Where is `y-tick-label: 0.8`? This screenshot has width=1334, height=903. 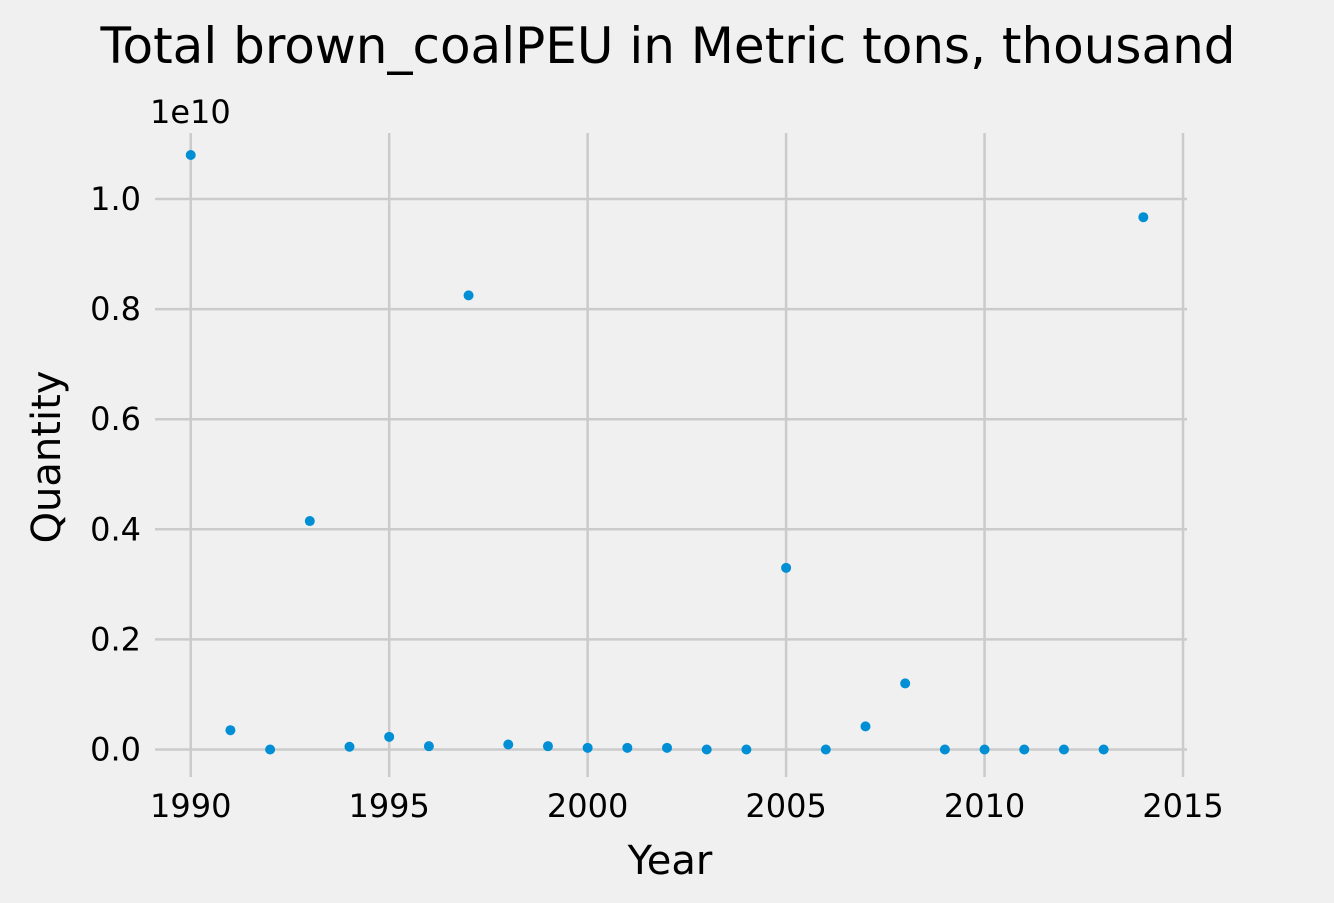 y-tick-label: 0.8 is located at coordinates (115, 309).